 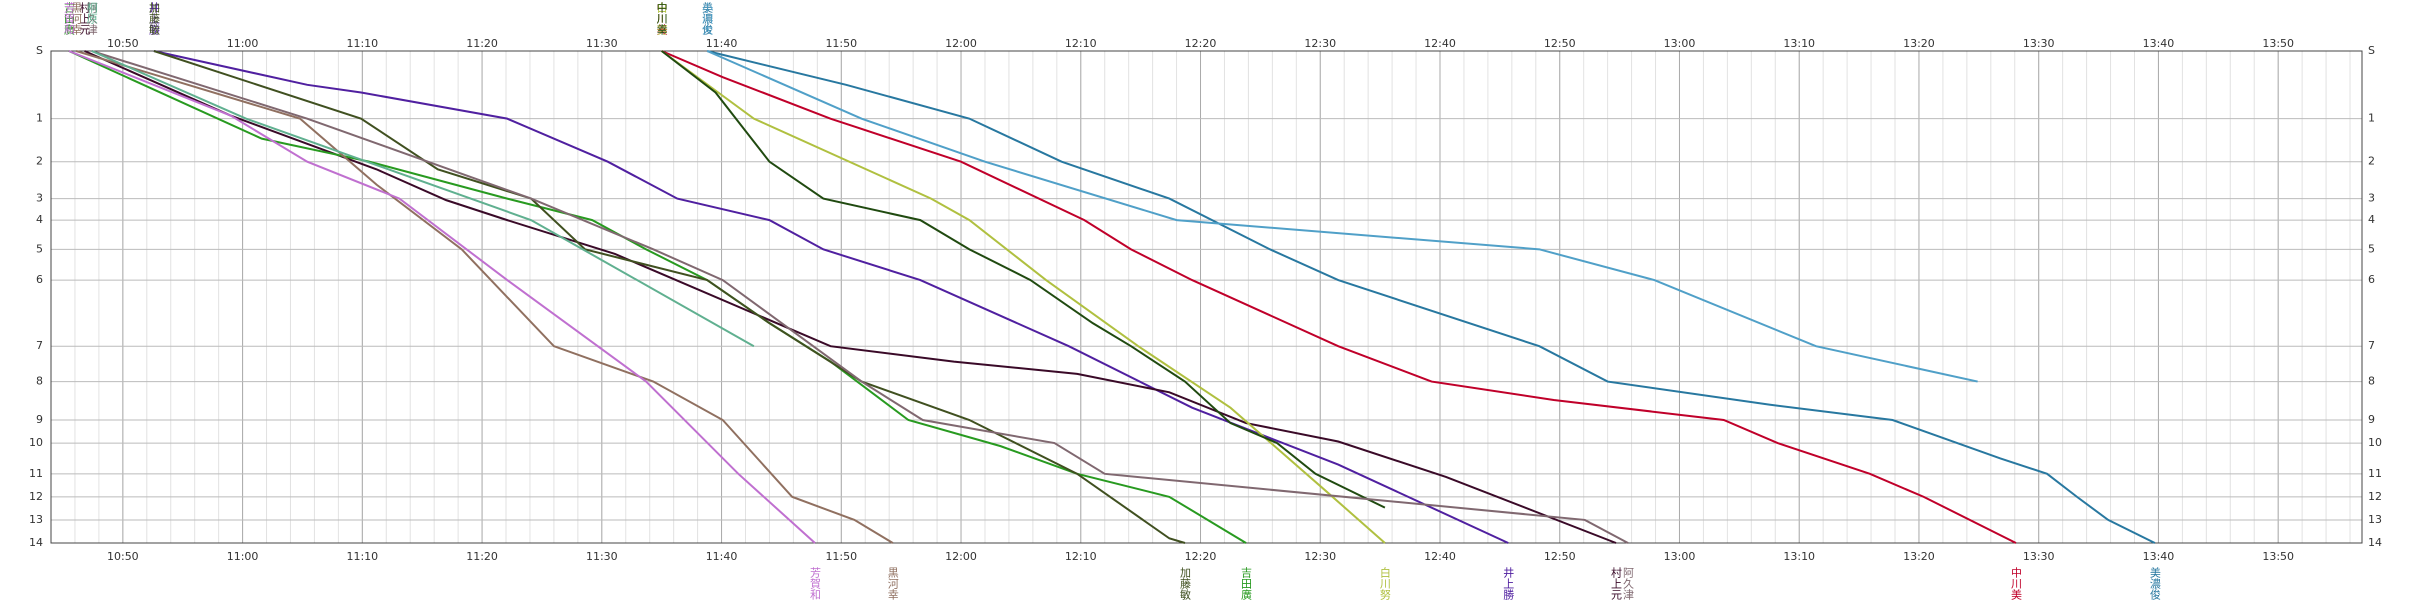 What do you see at coordinates (2154, 583) in the screenshot?
I see `series-name-bottom: 美濃俊` at bounding box center [2154, 583].